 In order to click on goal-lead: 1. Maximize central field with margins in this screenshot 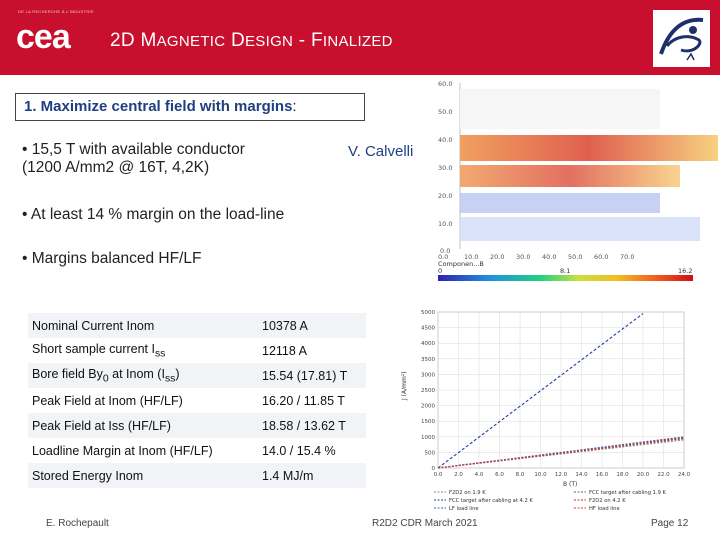, I will do `click(158, 106)`.